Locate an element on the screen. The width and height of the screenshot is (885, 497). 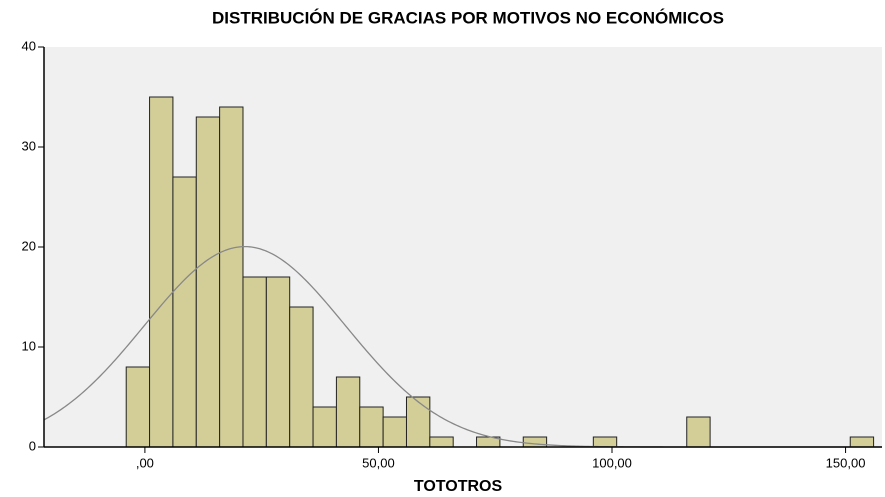
y-tick-label: 10 is located at coordinates (29, 345).